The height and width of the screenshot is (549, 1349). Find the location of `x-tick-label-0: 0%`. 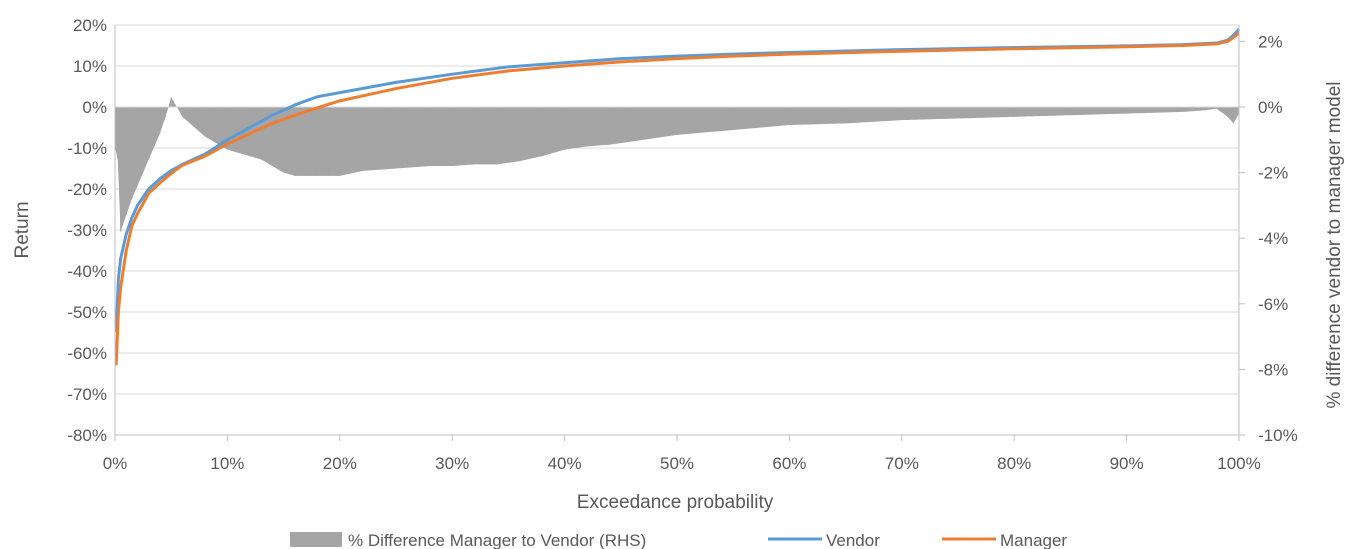

x-tick-label-0: 0% is located at coordinates (115, 463).